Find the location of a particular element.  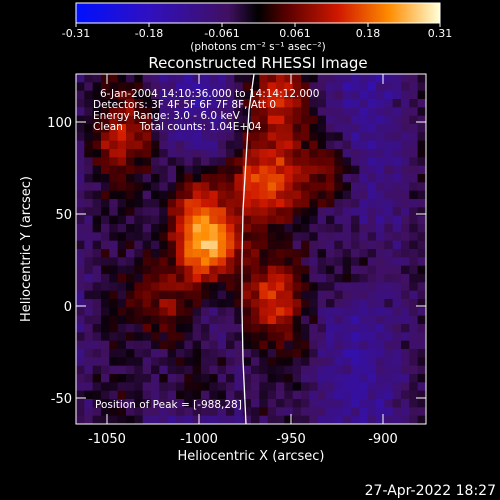

y-tick-label: 0 is located at coordinates (68, 307).